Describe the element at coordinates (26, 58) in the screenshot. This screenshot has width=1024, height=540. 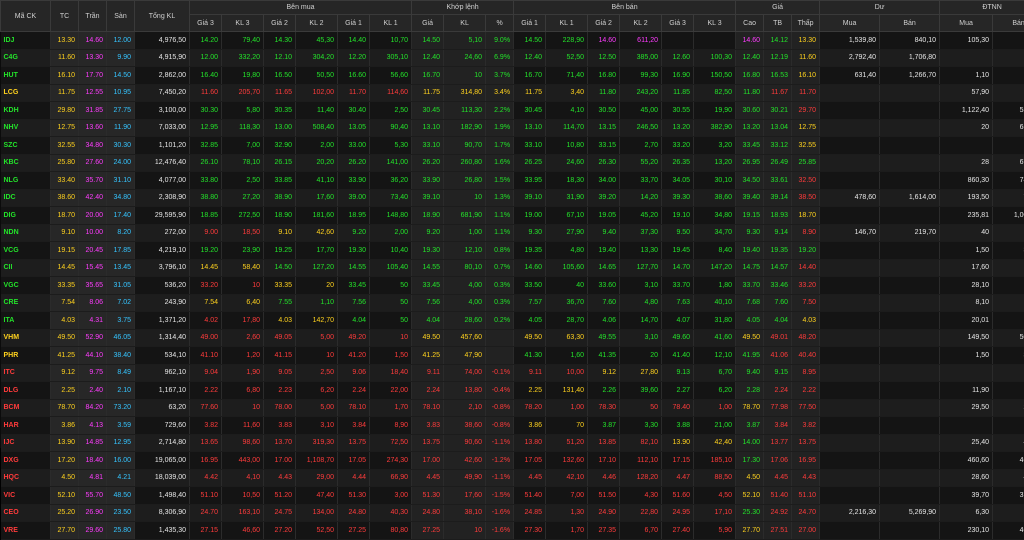
I see `symbol-cell: C4G` at that location.